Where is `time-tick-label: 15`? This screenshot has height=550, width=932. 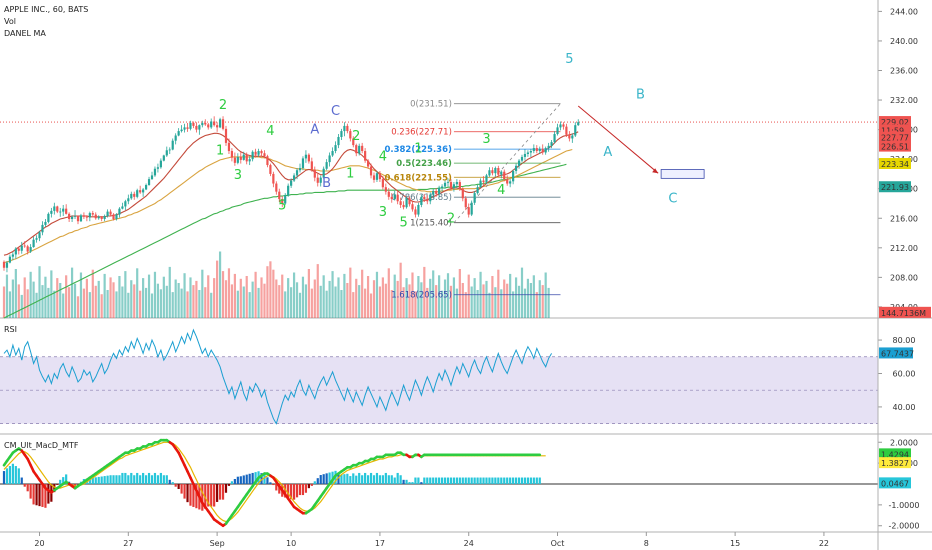 time-tick-label: 15 is located at coordinates (735, 543).